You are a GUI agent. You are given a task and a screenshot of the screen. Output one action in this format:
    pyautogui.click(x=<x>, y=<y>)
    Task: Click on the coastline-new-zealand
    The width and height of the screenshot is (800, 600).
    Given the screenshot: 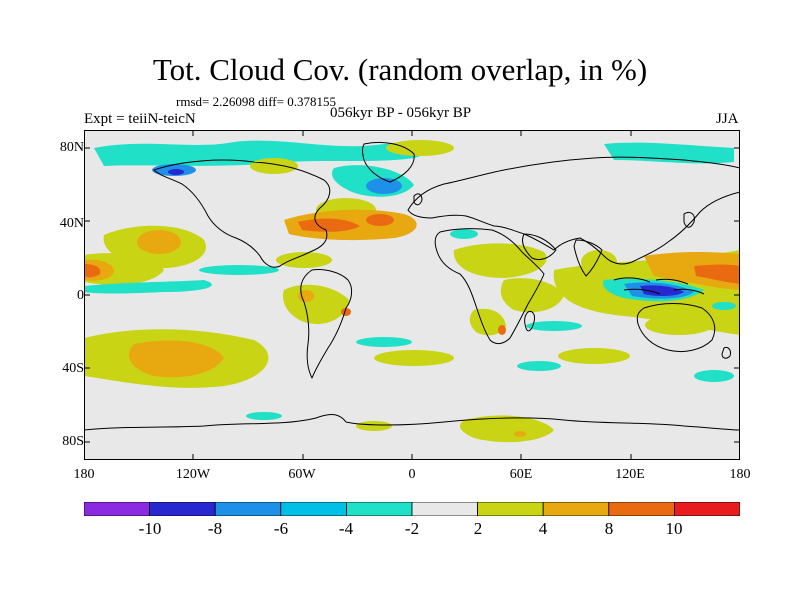 What is the action you would take?
    pyautogui.click(x=726, y=353)
    